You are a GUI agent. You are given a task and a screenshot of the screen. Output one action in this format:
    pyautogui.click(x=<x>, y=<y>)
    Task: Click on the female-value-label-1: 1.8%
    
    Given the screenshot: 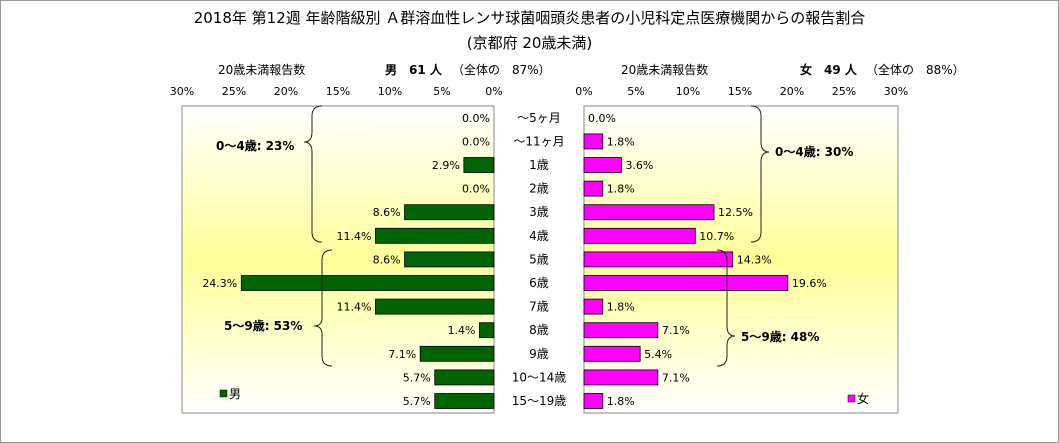 What is the action you would take?
    pyautogui.click(x=621, y=141)
    